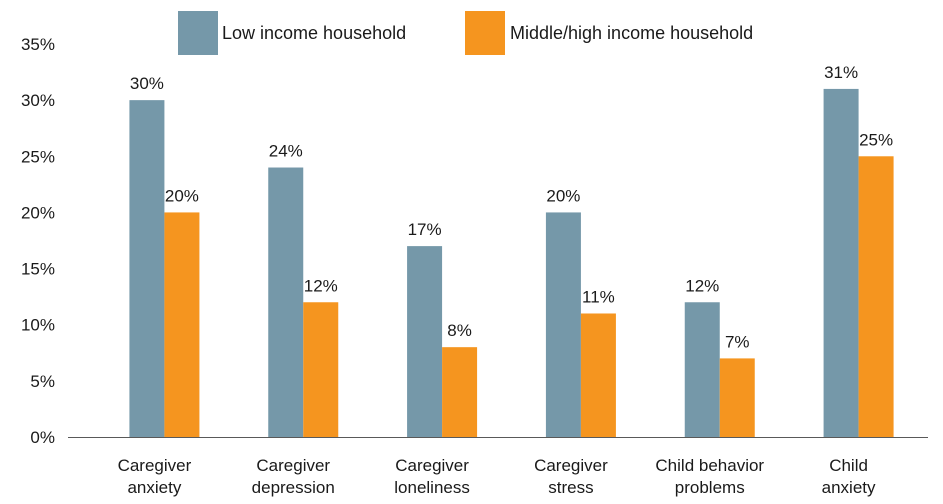  Describe the element at coordinates (848, 465) in the screenshot. I see `category-label: Child` at that location.